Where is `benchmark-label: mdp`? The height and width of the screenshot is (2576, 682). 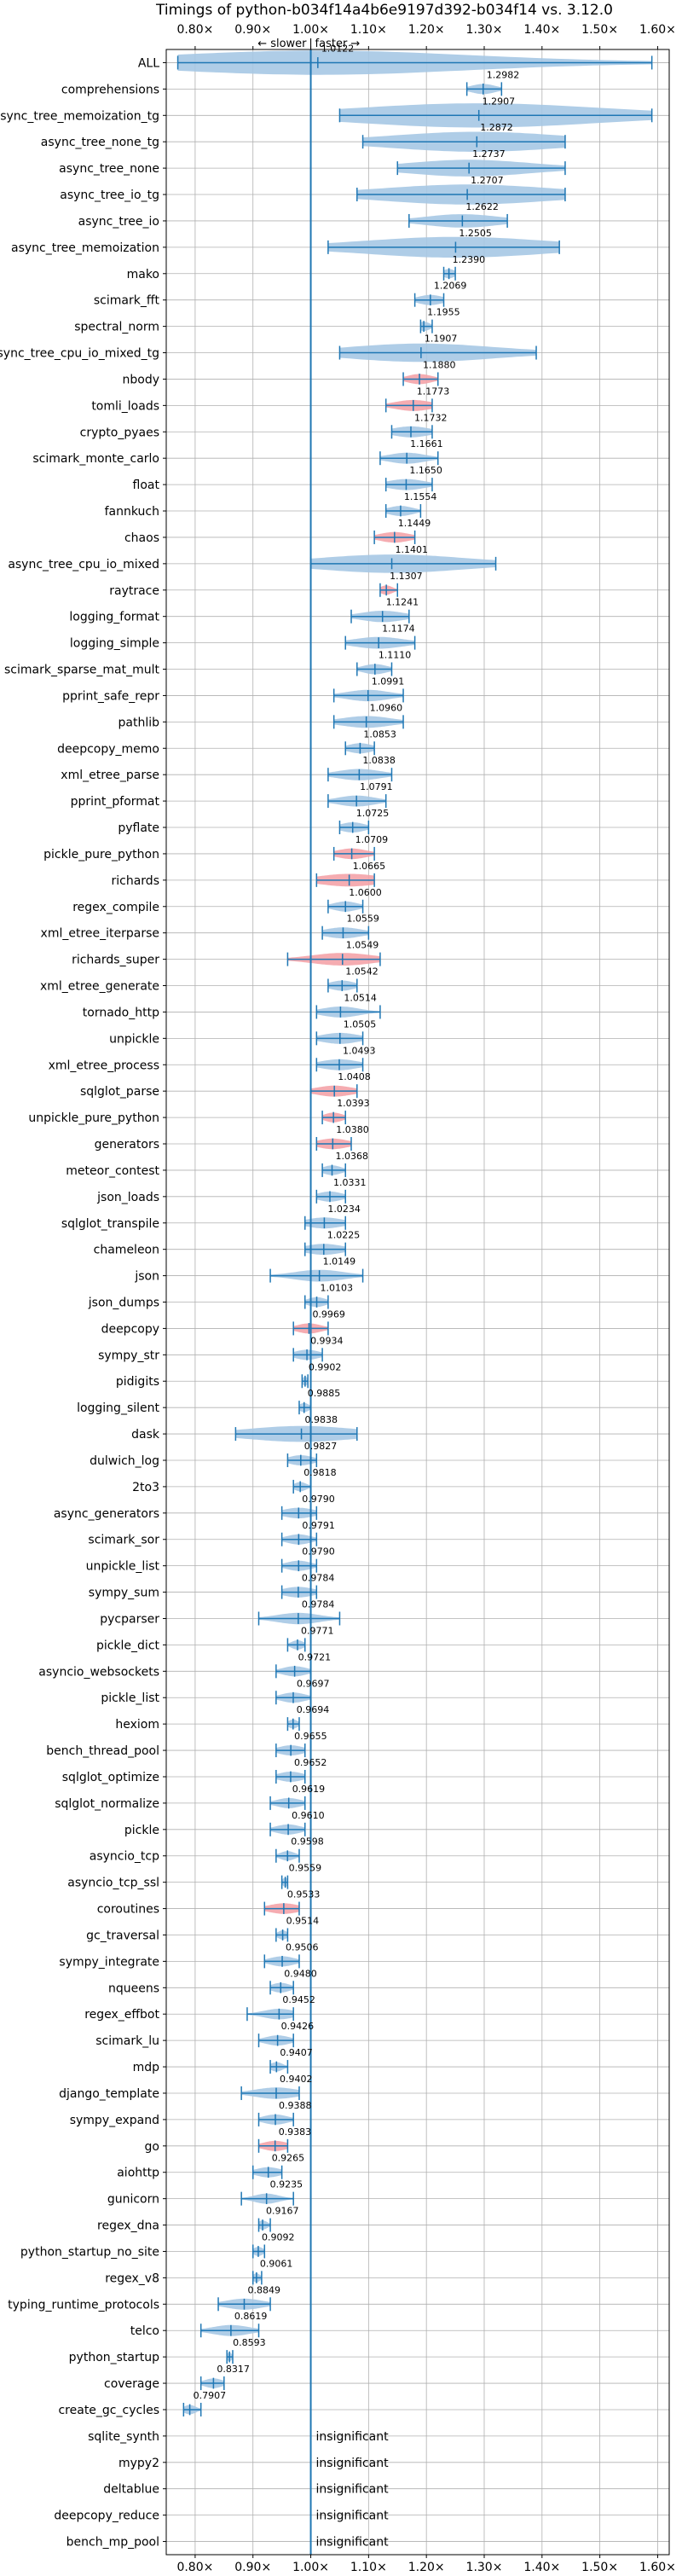 benchmark-label: mdp is located at coordinates (146, 2067).